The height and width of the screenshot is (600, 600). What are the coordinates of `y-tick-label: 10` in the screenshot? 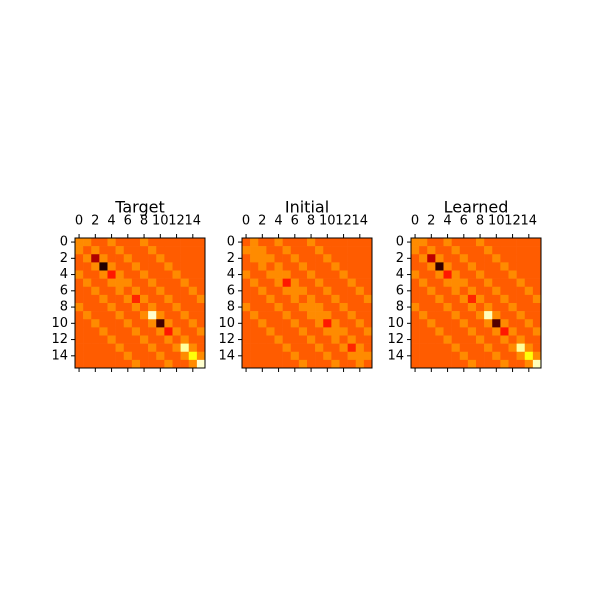 It's located at (226, 323).